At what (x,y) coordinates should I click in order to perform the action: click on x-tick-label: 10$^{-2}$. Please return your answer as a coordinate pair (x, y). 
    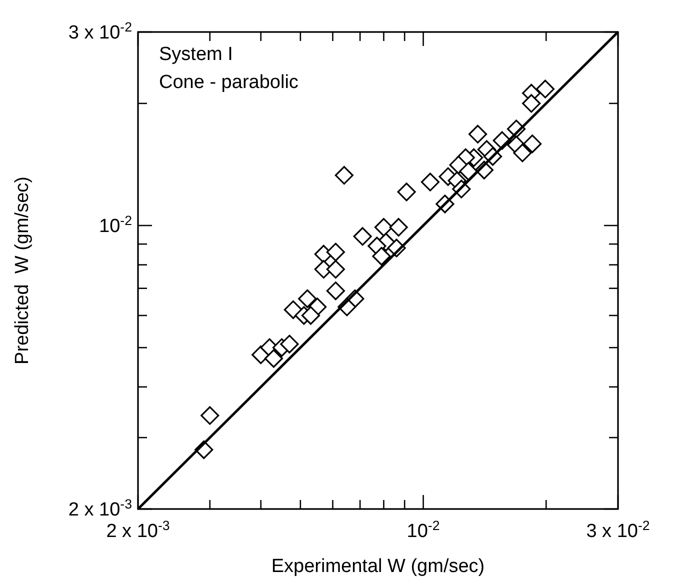
    Looking at the image, I should click on (423, 530).